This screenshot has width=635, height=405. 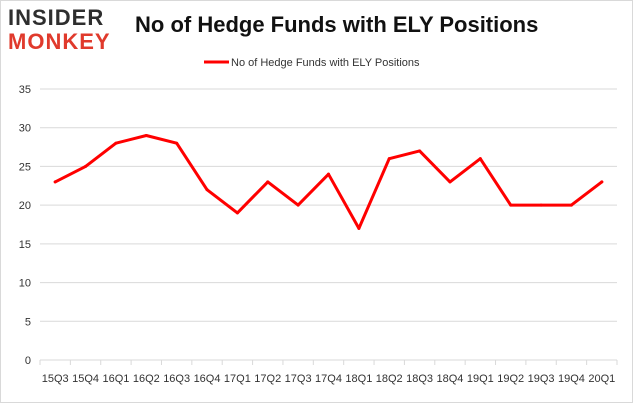 What do you see at coordinates (25, 284) in the screenshot?
I see `y-tick-label: 10` at bounding box center [25, 284].